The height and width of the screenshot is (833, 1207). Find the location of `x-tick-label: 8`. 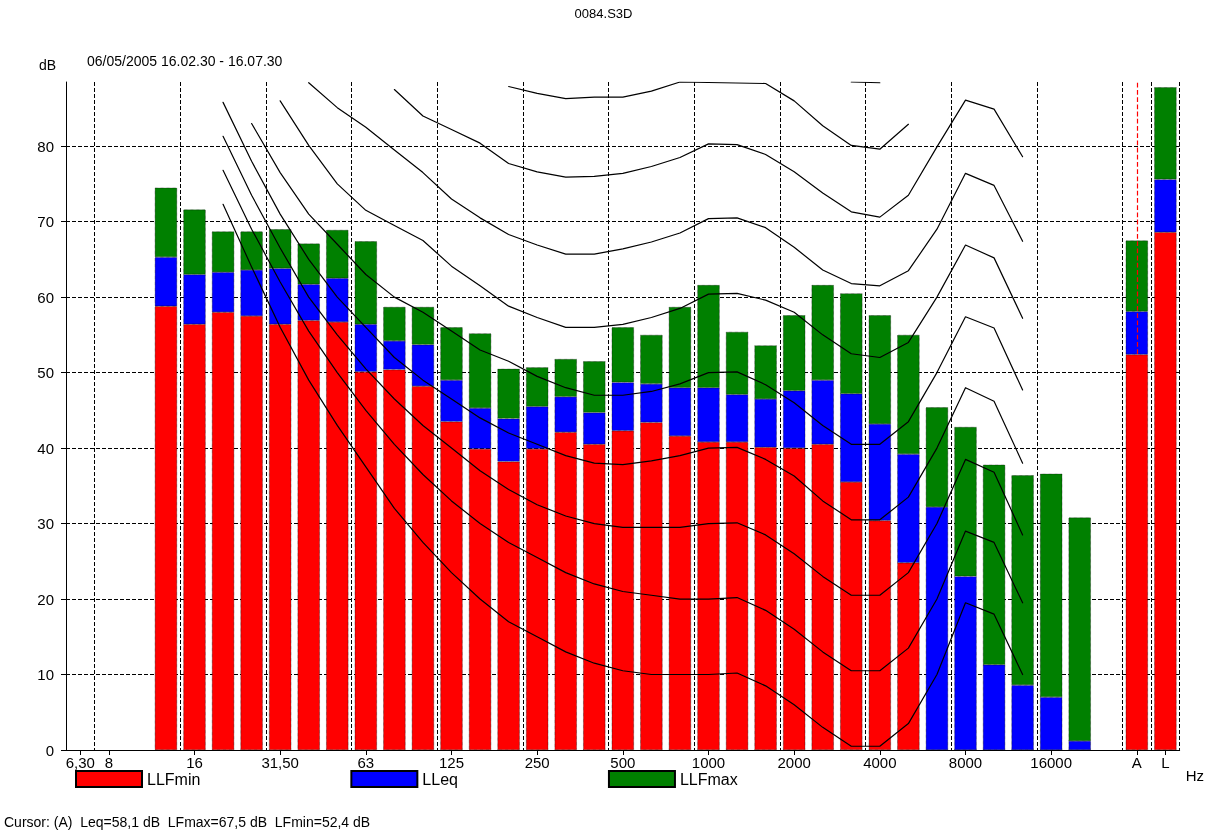

x-tick-label: 8 is located at coordinates (109, 762).